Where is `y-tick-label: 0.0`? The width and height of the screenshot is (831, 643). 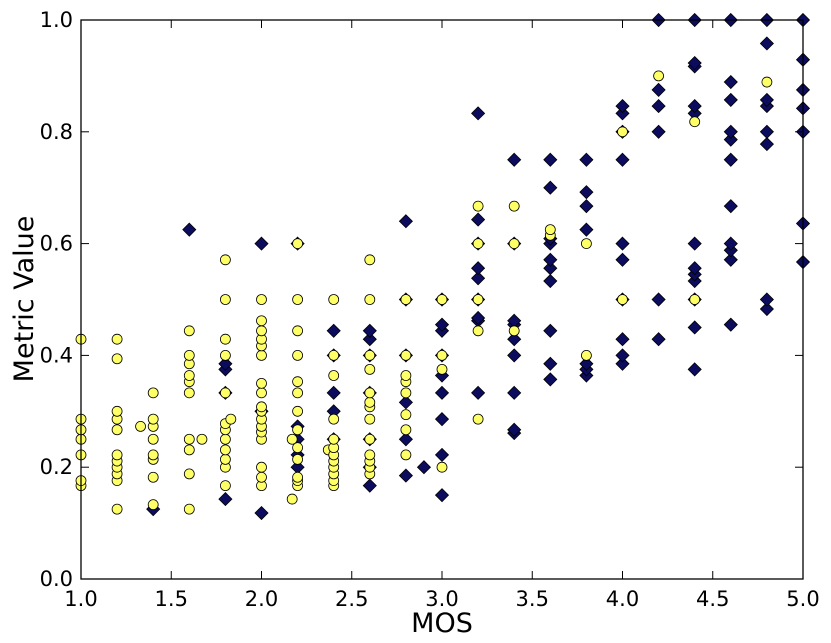
y-tick-label: 0.0 is located at coordinates (56, 579).